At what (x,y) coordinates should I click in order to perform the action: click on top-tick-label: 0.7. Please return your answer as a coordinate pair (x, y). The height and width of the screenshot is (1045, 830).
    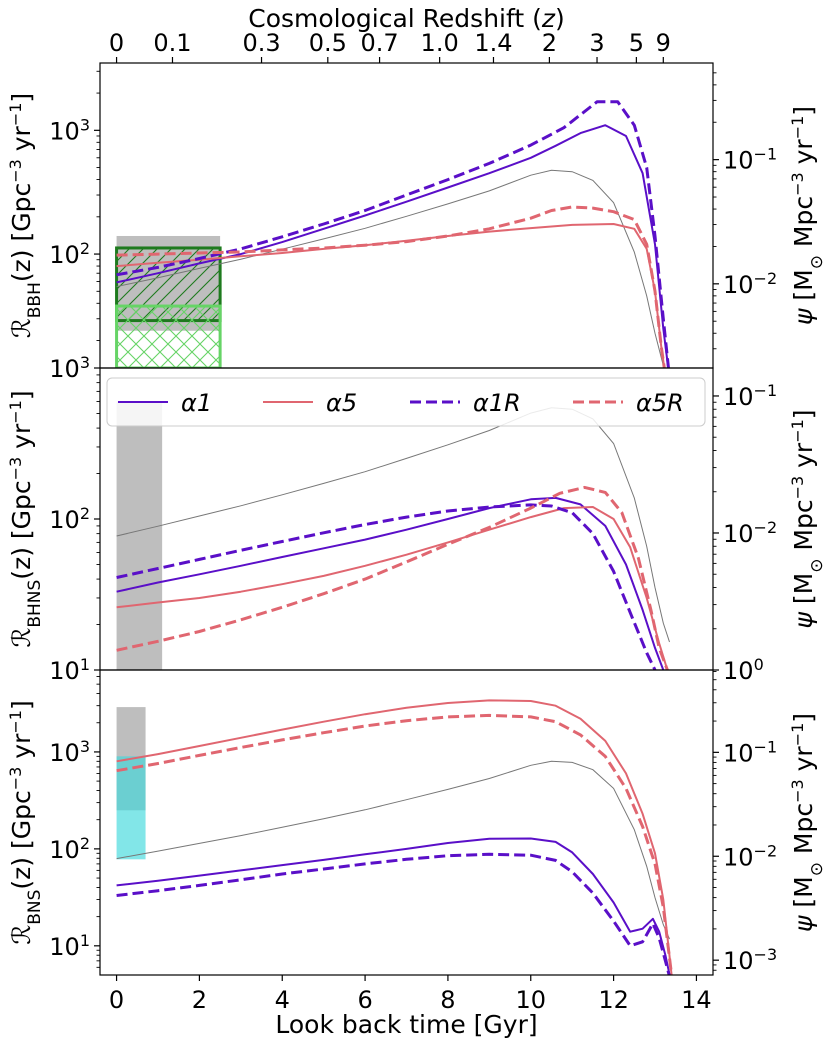
    Looking at the image, I should click on (379, 43).